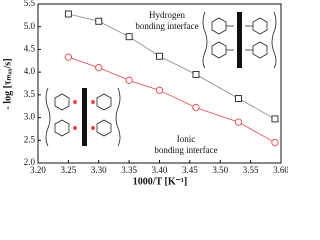  Describe the element at coordinates (30, 26) in the screenshot. I see `y-tick-label: 5.0` at that location.